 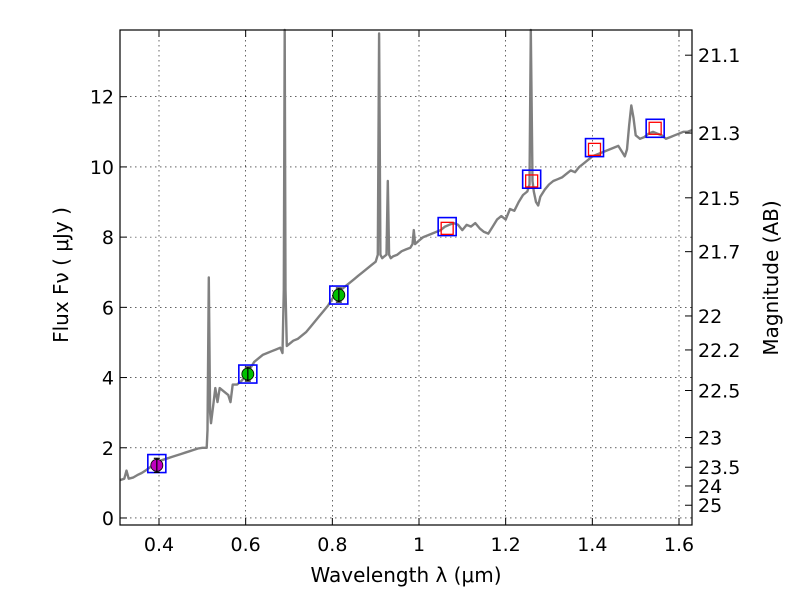 What do you see at coordinates (405, 575) in the screenshot?
I see `x-axis-label: Wavelength λ (μm)` at bounding box center [405, 575].